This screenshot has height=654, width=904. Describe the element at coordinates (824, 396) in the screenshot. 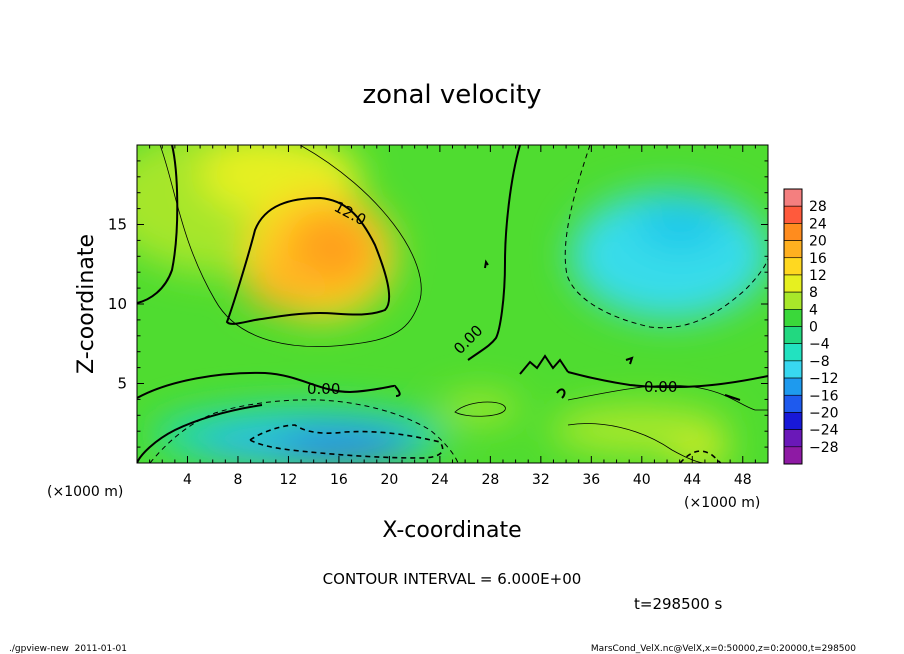

I see `colorbar-label: −16` at that location.